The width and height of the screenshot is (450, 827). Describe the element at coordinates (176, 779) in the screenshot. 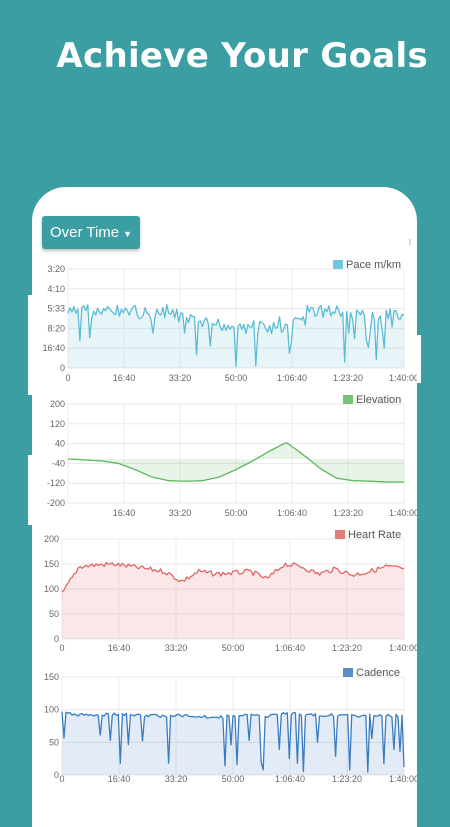

I see `x-tick-label-cadence: 33:20` at that location.